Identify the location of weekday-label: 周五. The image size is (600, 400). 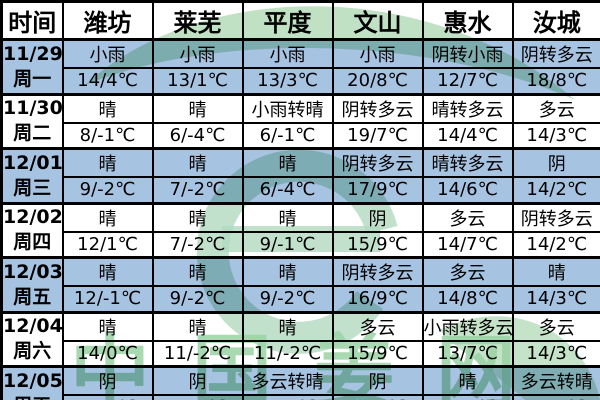
(32, 296).